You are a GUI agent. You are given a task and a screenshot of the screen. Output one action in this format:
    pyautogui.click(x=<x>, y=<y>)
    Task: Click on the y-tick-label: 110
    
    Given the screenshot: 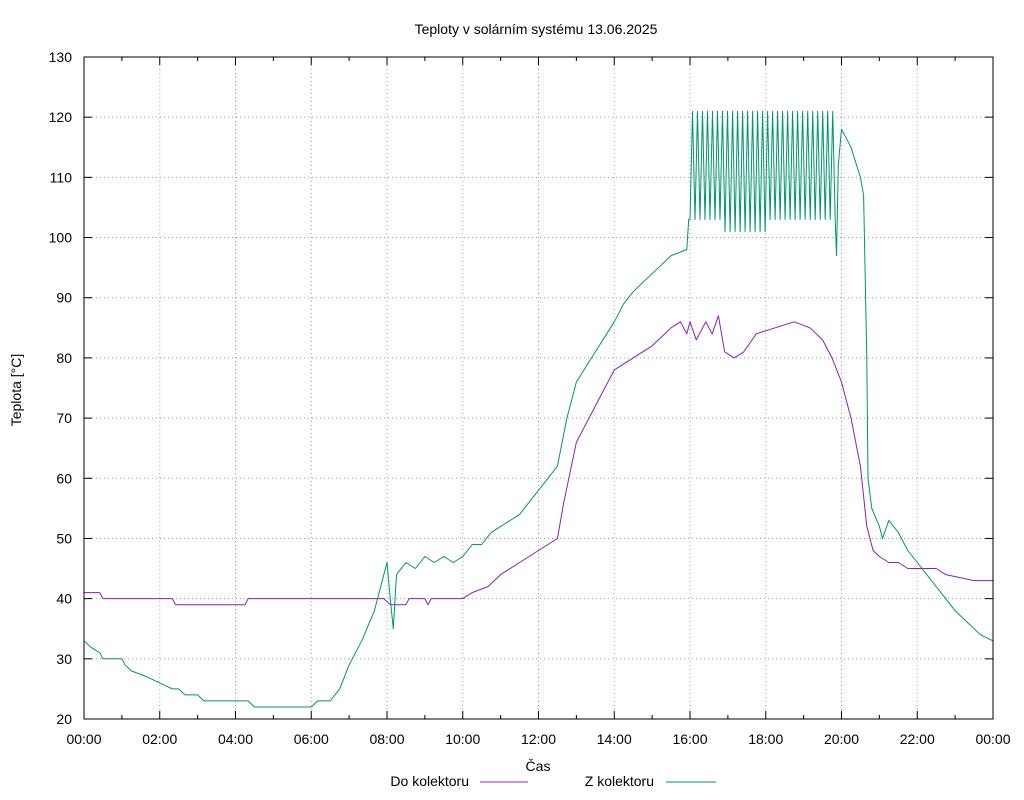 What is the action you would take?
    pyautogui.click(x=61, y=177)
    